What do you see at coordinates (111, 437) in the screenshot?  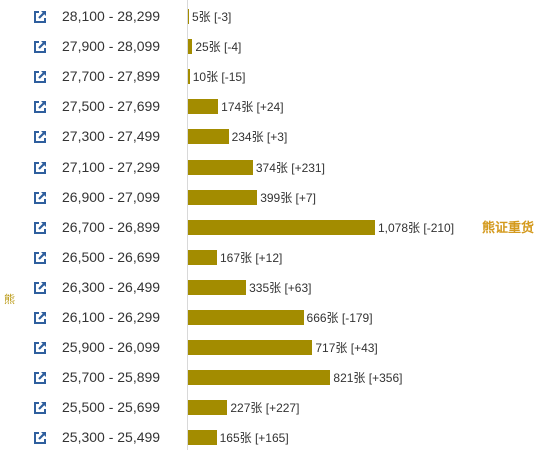 I see `range-label: 25,300 - 25,499` at bounding box center [111, 437].